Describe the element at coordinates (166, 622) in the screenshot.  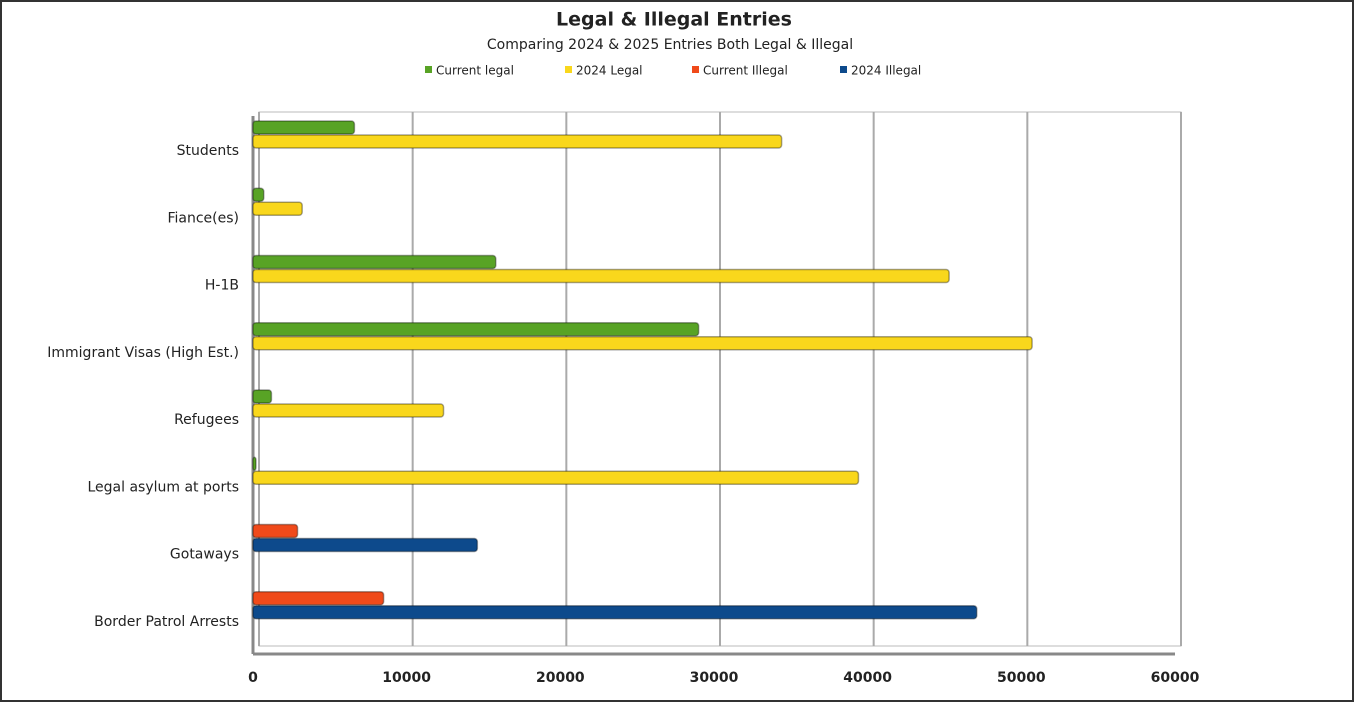
I see `y-tick-label: Border Patrol Arrests` at that location.